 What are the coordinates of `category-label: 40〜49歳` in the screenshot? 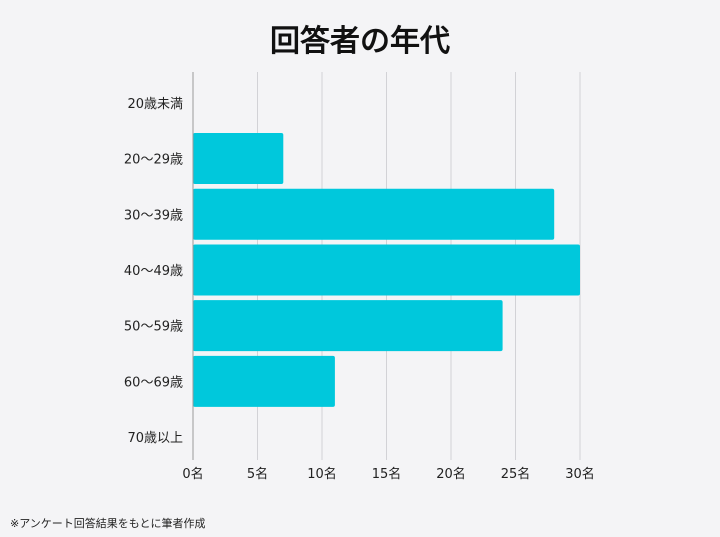 It's located at (153, 271).